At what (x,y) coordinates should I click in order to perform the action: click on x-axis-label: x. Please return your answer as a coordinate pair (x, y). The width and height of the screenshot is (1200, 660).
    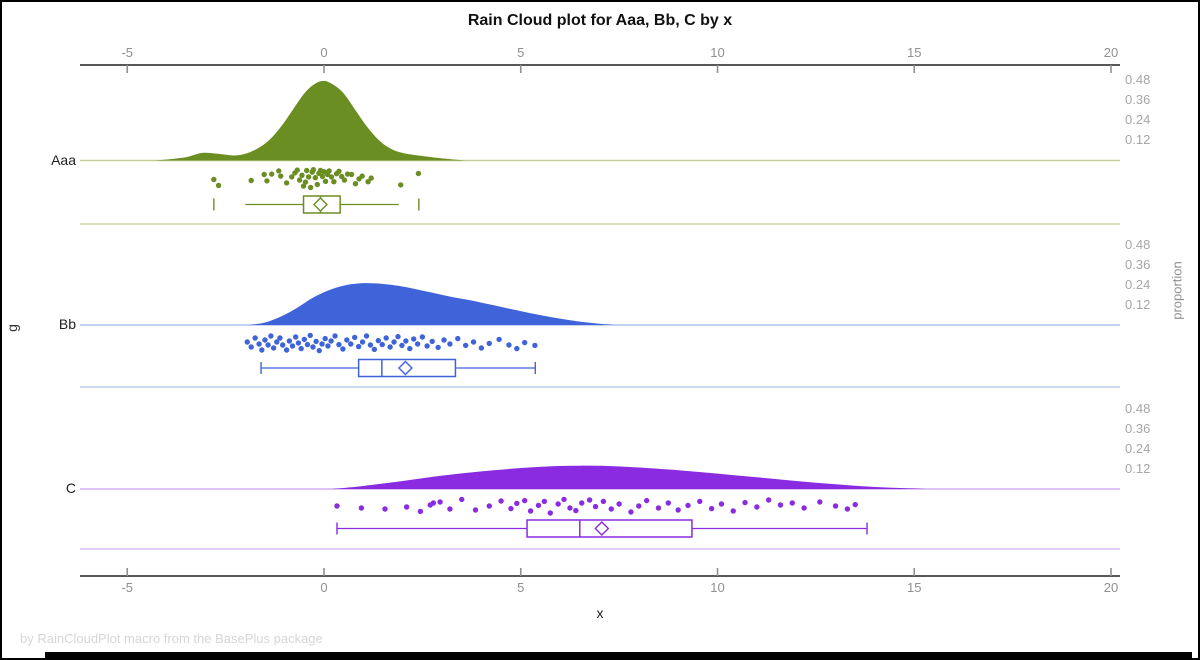
    Looking at the image, I should click on (600, 613).